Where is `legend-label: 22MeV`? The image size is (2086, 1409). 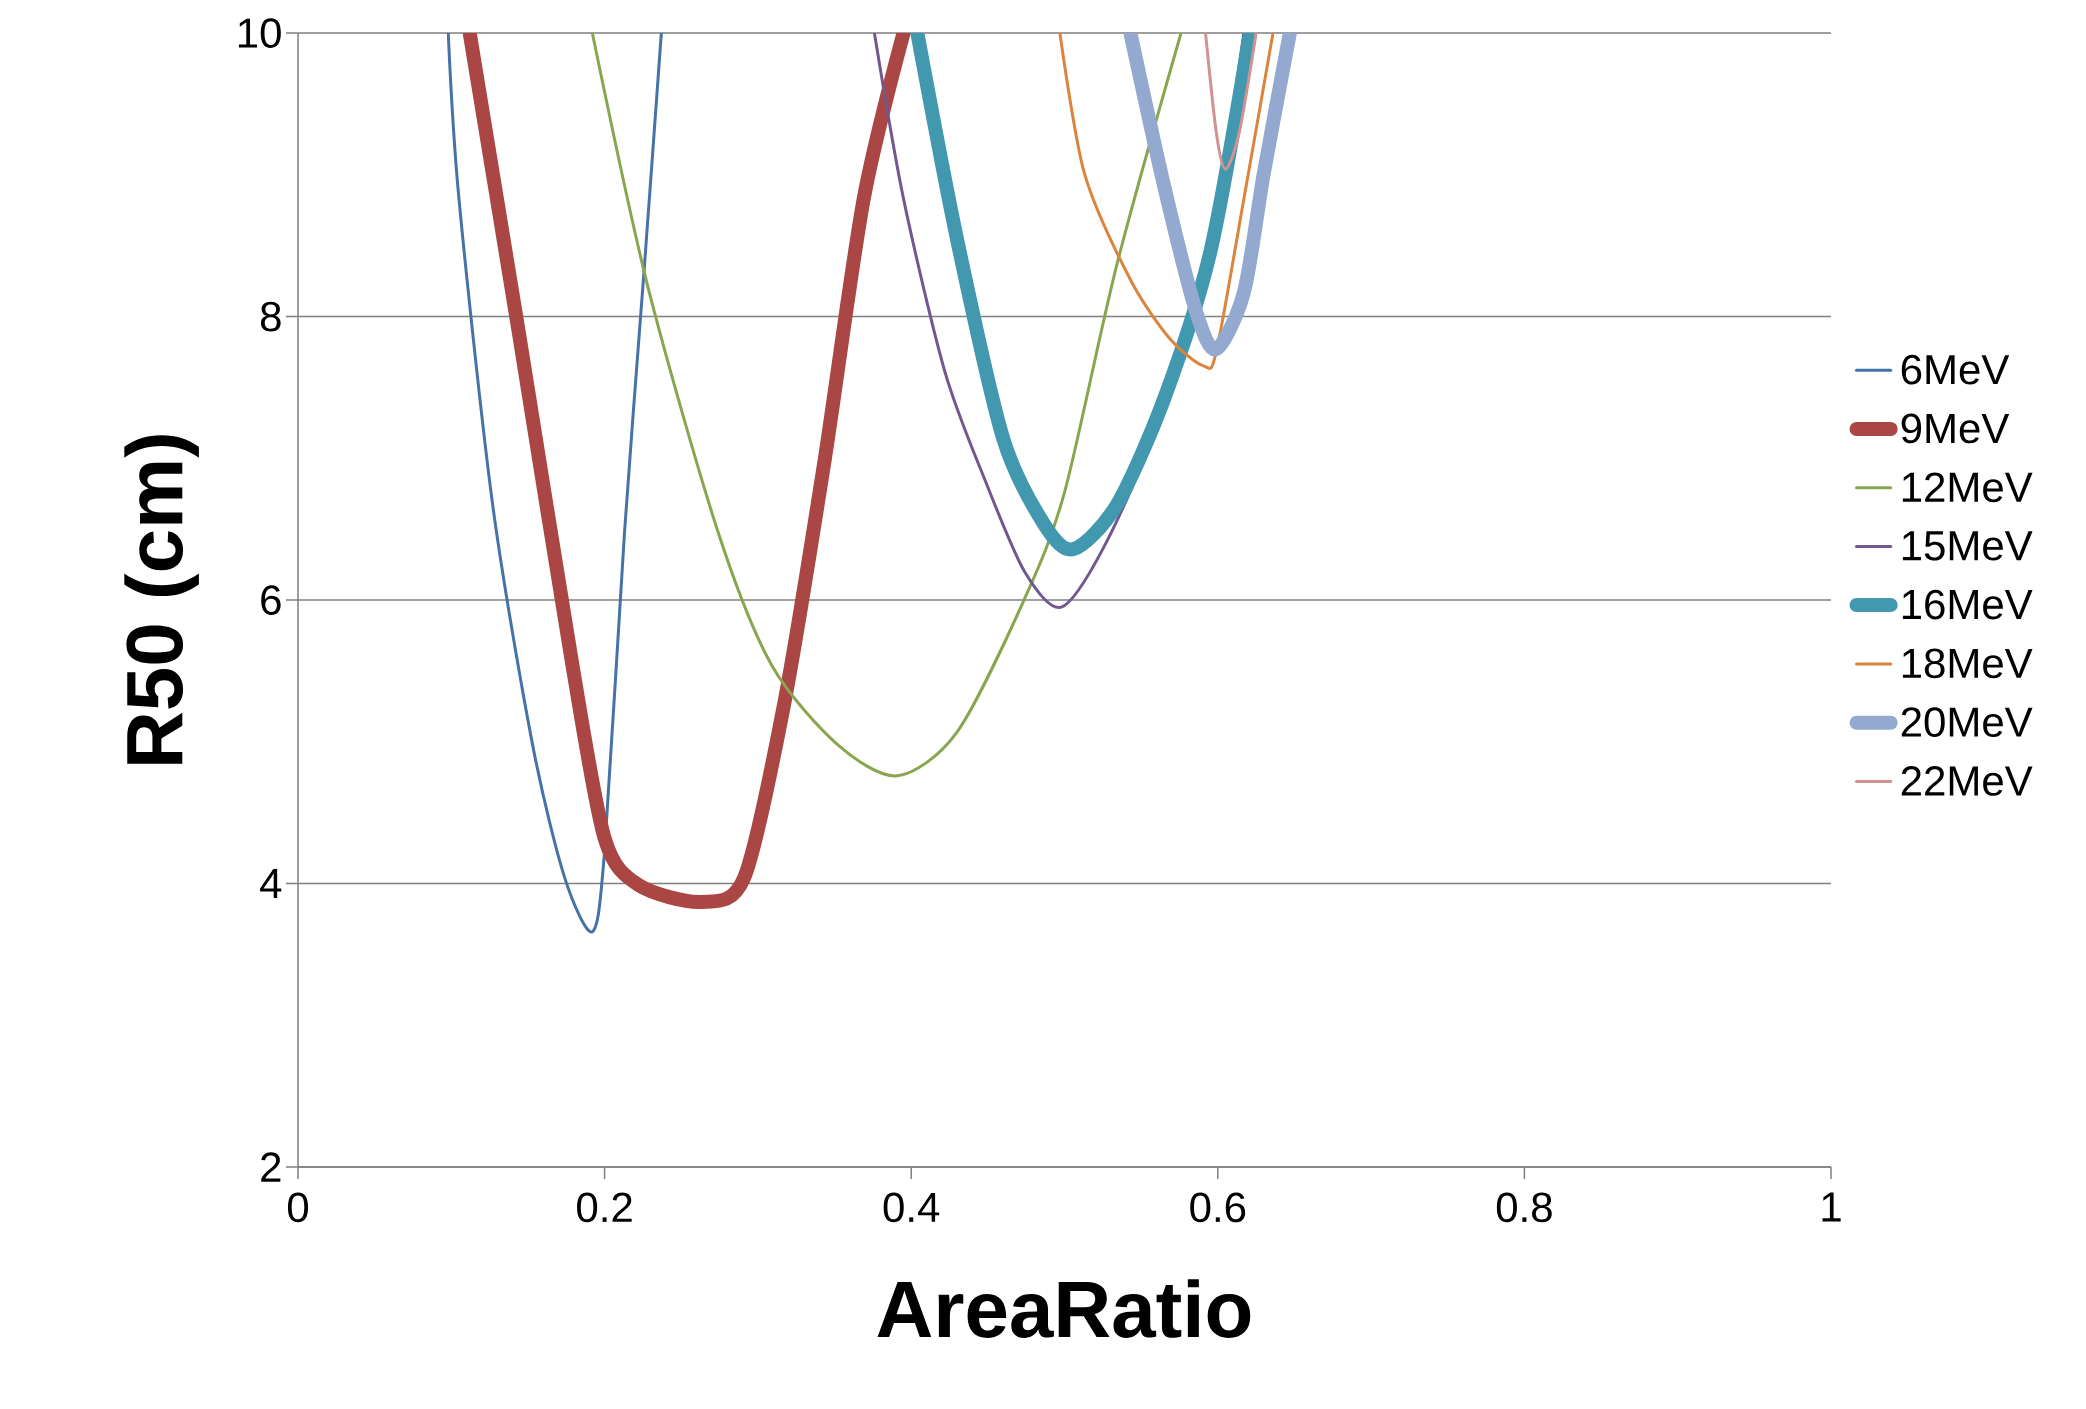
legend-label: 22MeV is located at coordinates (1967, 781).